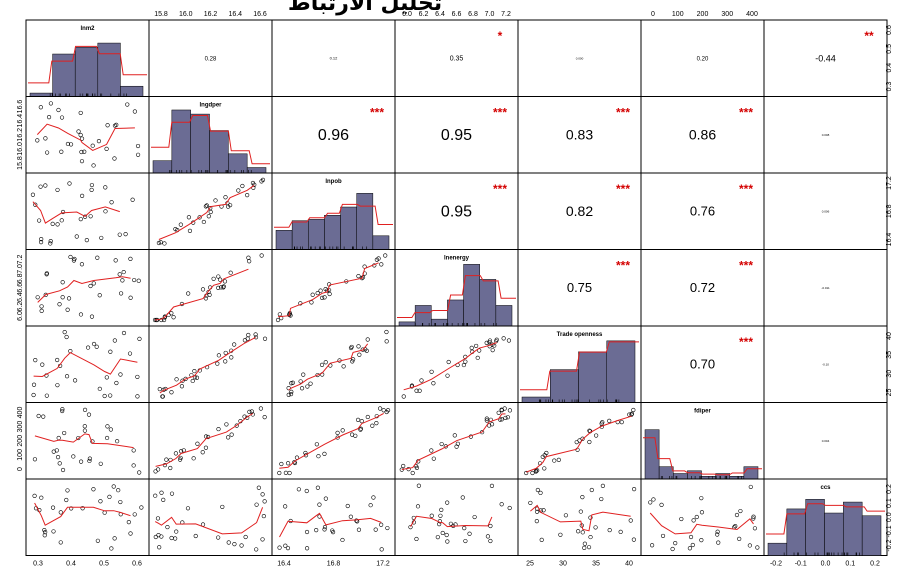 The height and width of the screenshot is (571, 906). What do you see at coordinates (456, 517) in the screenshot?
I see `cell-frame` at bounding box center [456, 517].